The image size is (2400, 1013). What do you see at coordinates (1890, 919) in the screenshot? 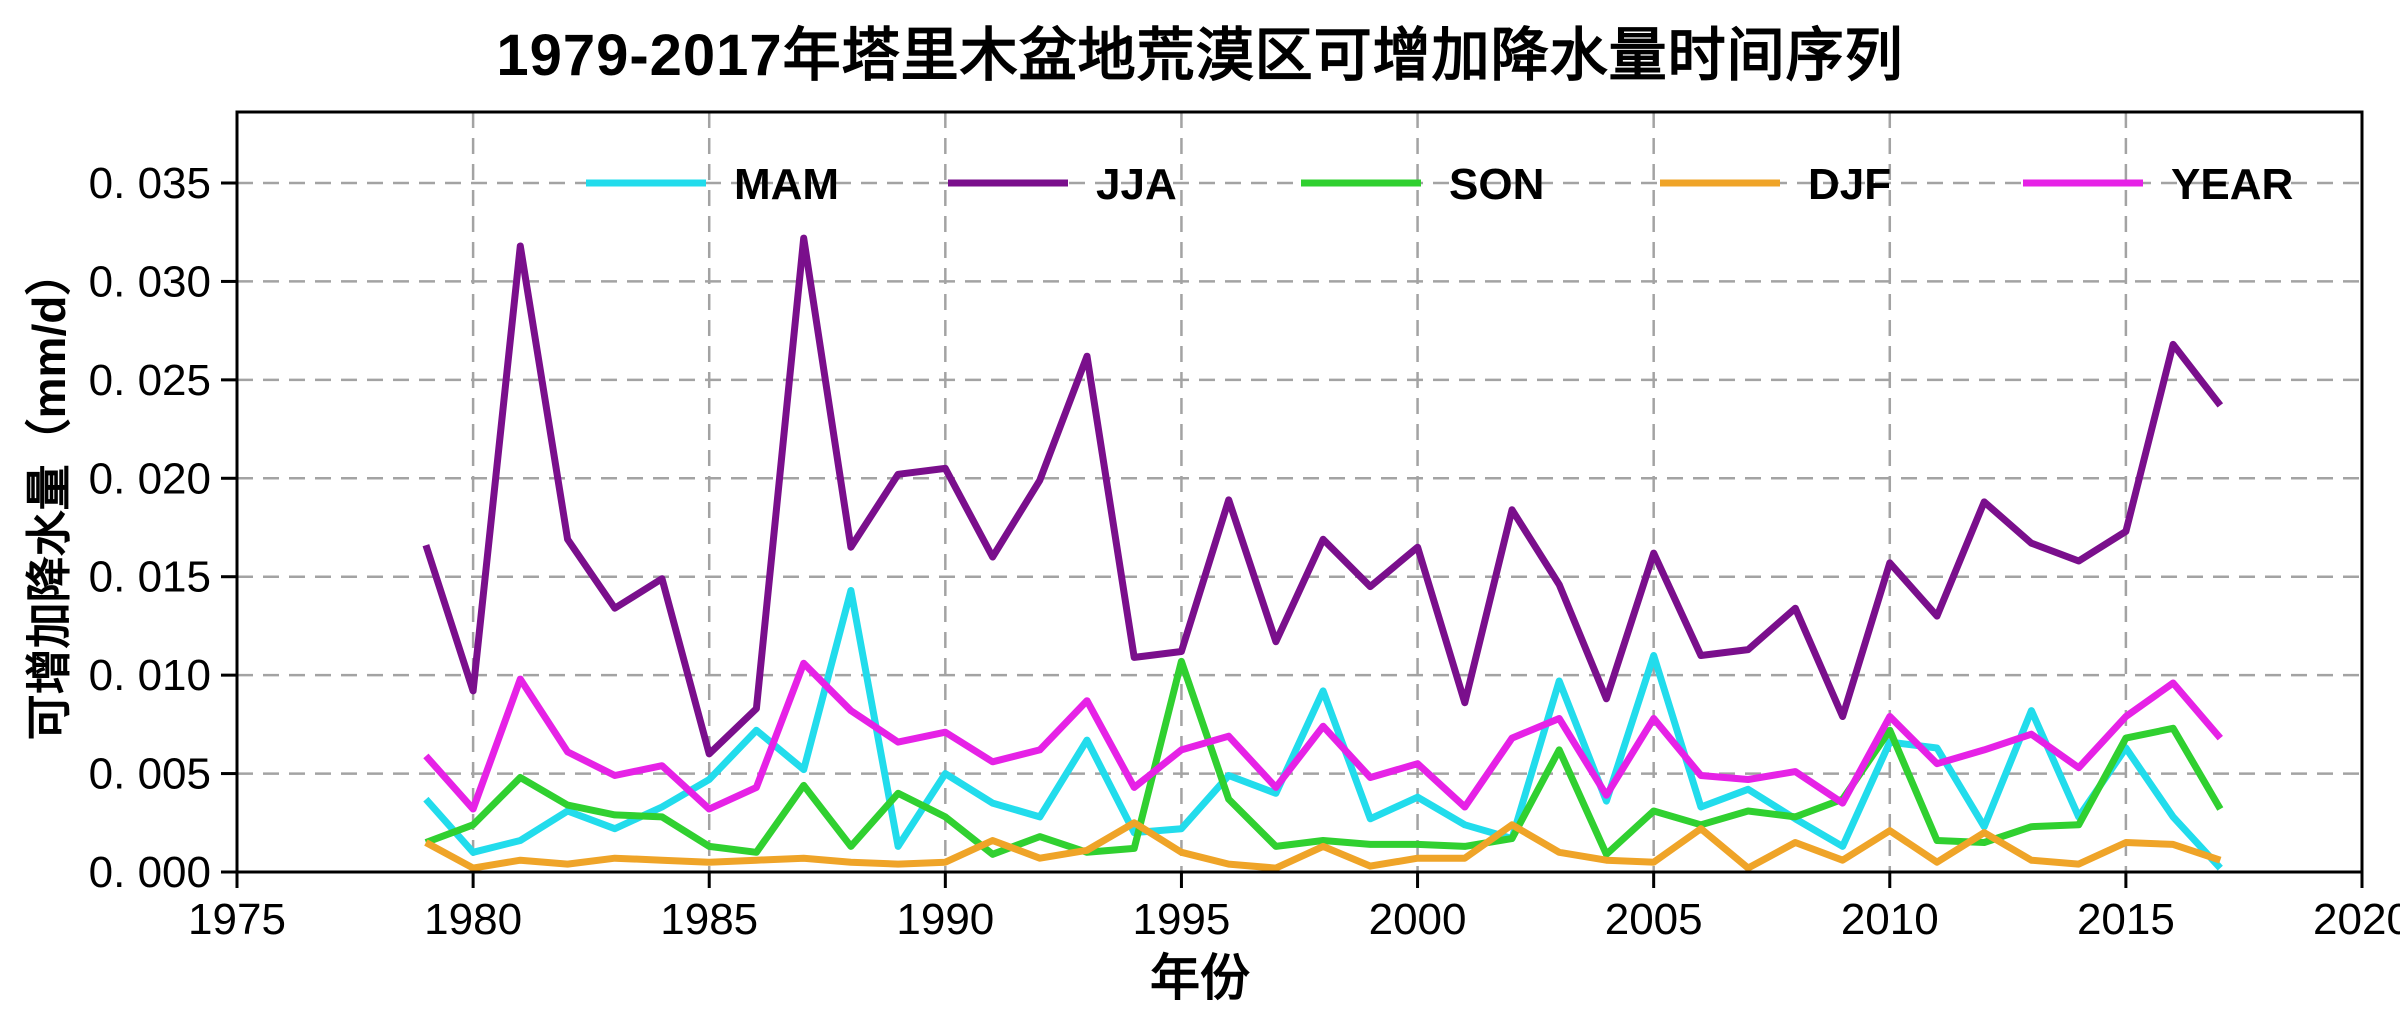
I see `x-tick-label: 2010` at bounding box center [1890, 919].